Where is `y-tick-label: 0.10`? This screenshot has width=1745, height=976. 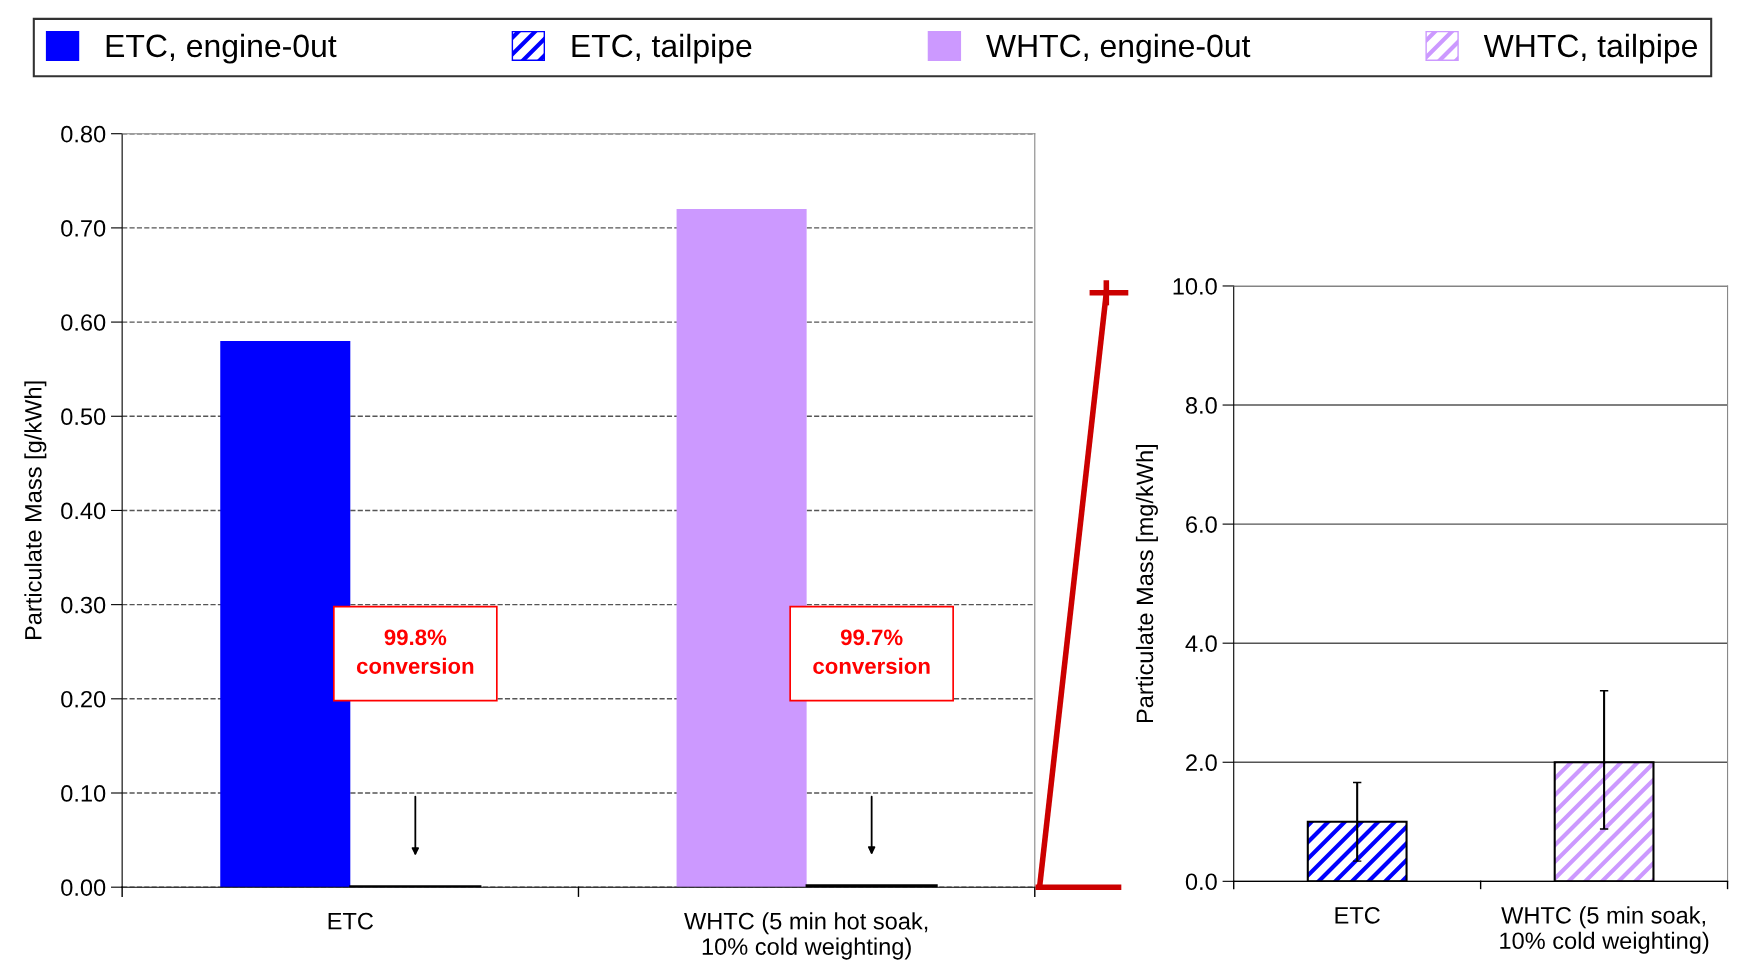 y-tick-label: 0.10 is located at coordinates (83, 793).